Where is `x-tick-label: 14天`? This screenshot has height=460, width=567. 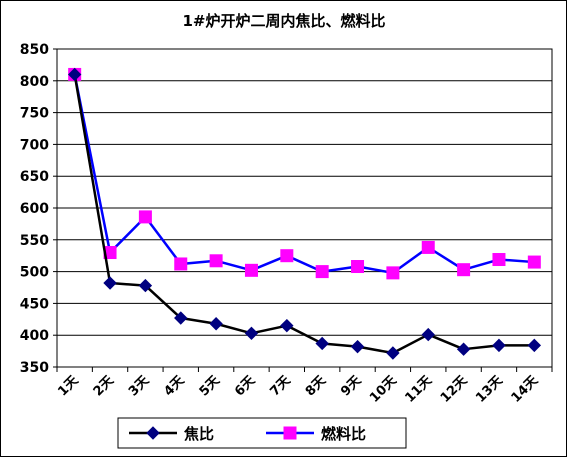 x-tick-label: 14天 is located at coordinates (525, 389).